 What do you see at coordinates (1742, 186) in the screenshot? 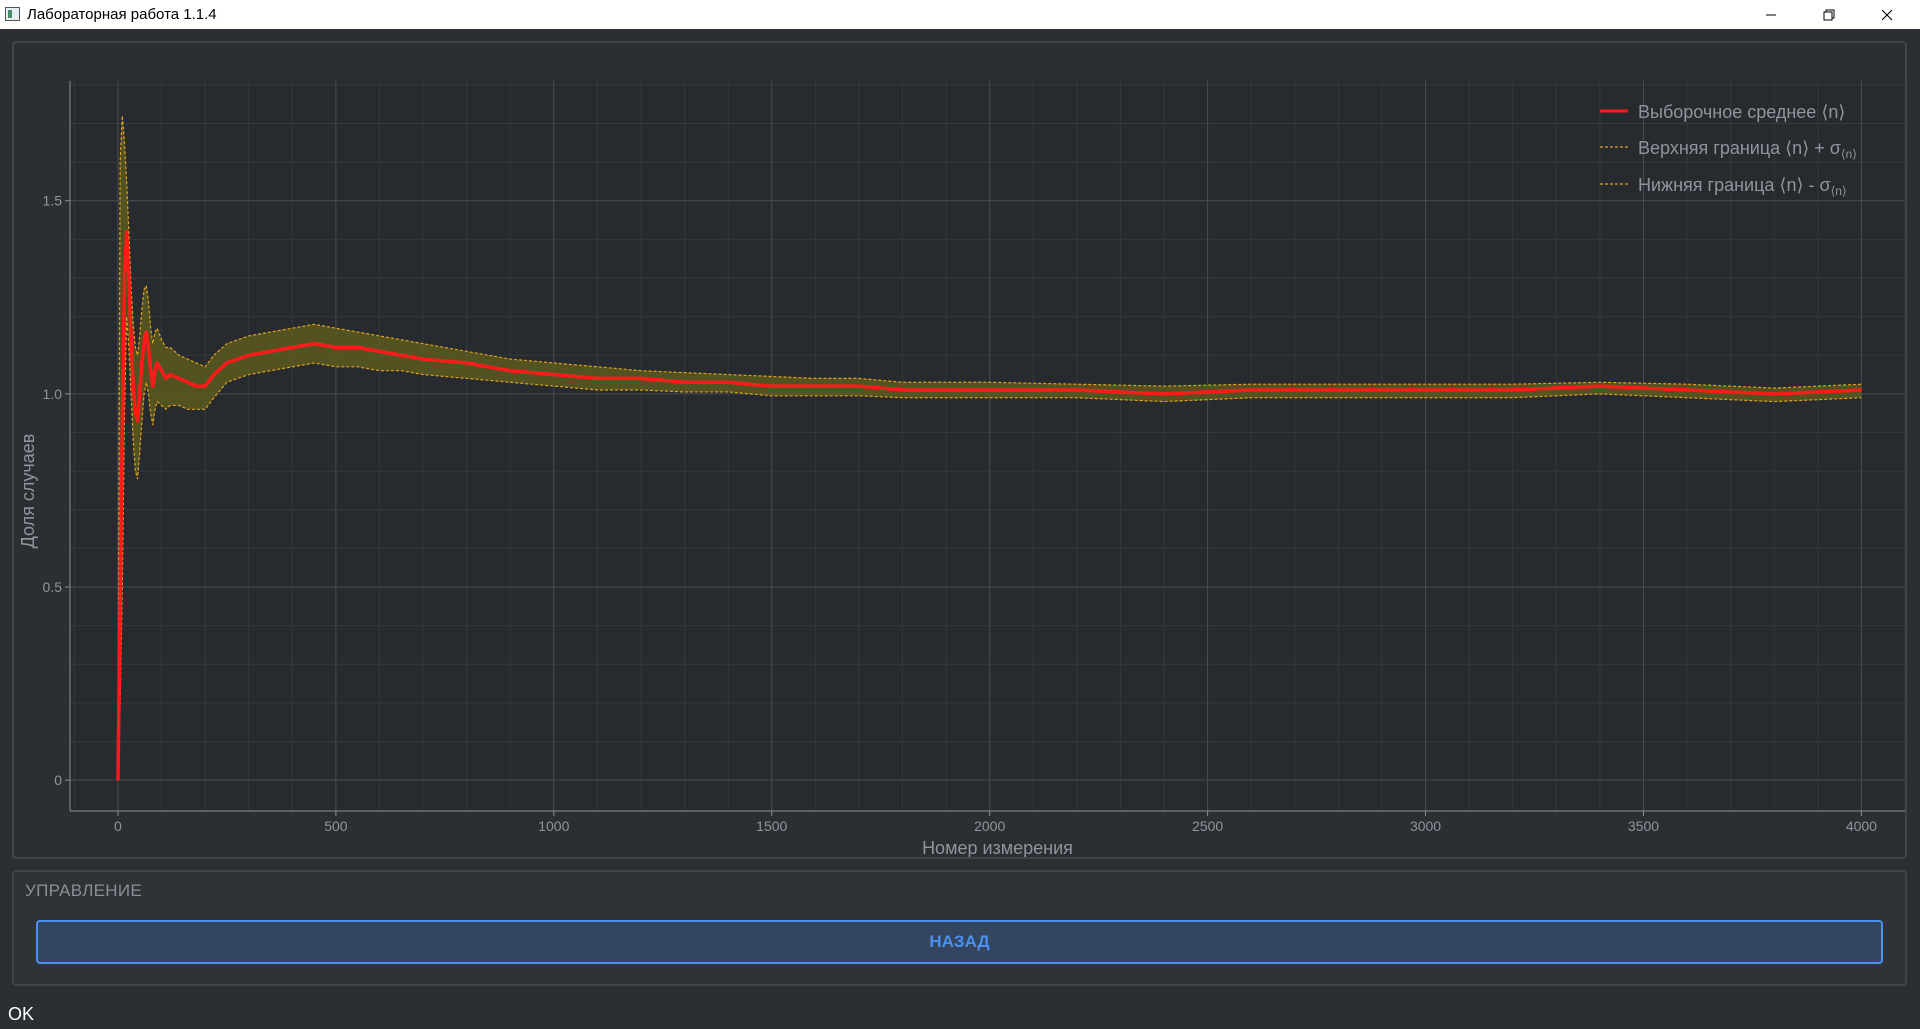
I see `legend-entry: Нижняя граница ⟨n⟩ - σ⟨n⟩` at bounding box center [1742, 186].